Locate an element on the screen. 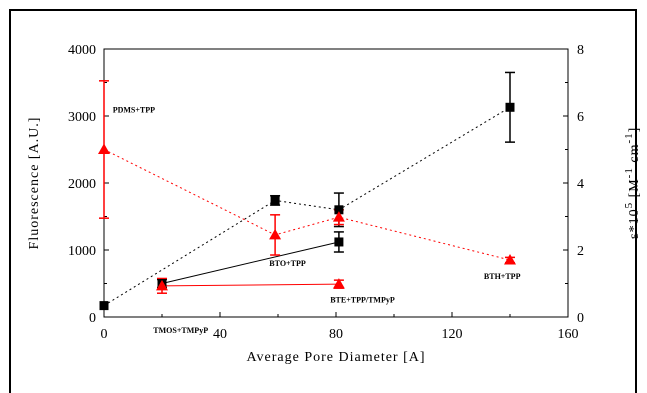  x-tick-label: 0 is located at coordinates (104, 334).